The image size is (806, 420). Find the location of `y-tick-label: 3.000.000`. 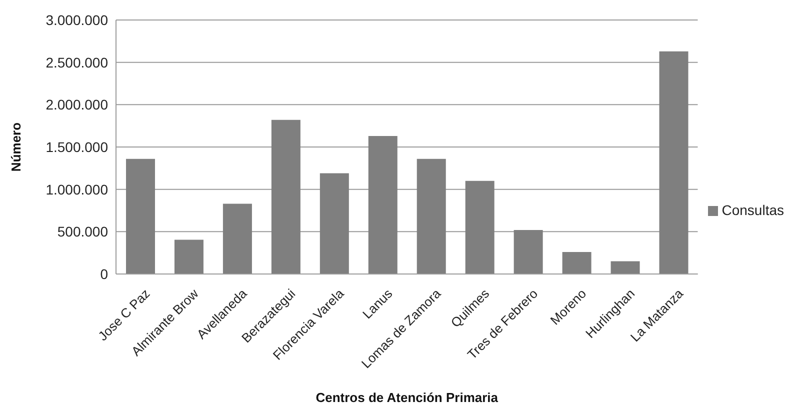

y-tick-label: 3.000.000 is located at coordinates (77, 20).